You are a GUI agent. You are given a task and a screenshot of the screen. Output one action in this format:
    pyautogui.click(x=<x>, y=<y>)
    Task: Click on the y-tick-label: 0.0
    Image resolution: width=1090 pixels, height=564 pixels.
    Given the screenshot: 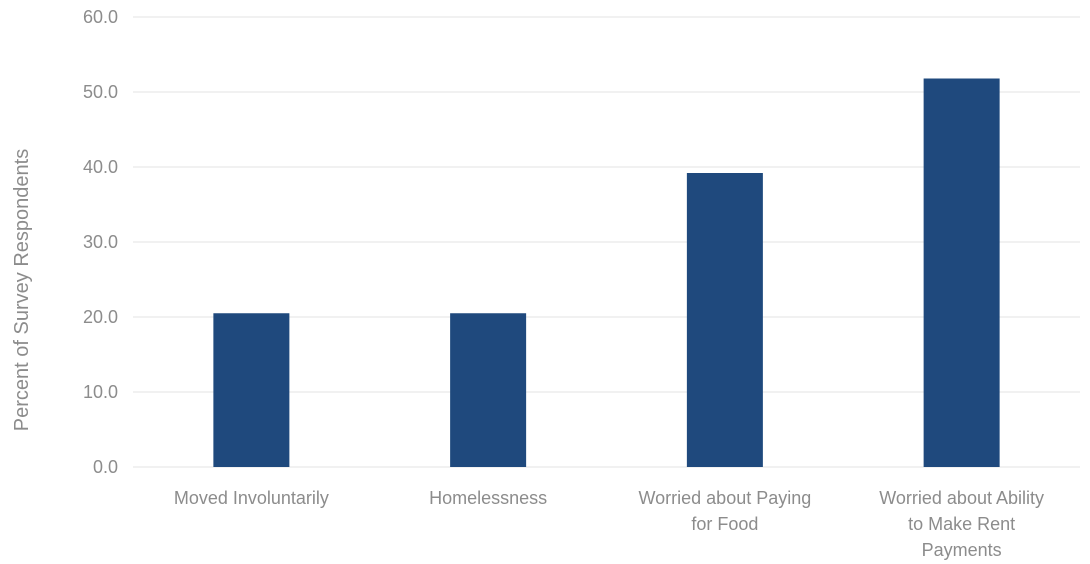 What is the action you would take?
    pyautogui.click(x=105, y=467)
    